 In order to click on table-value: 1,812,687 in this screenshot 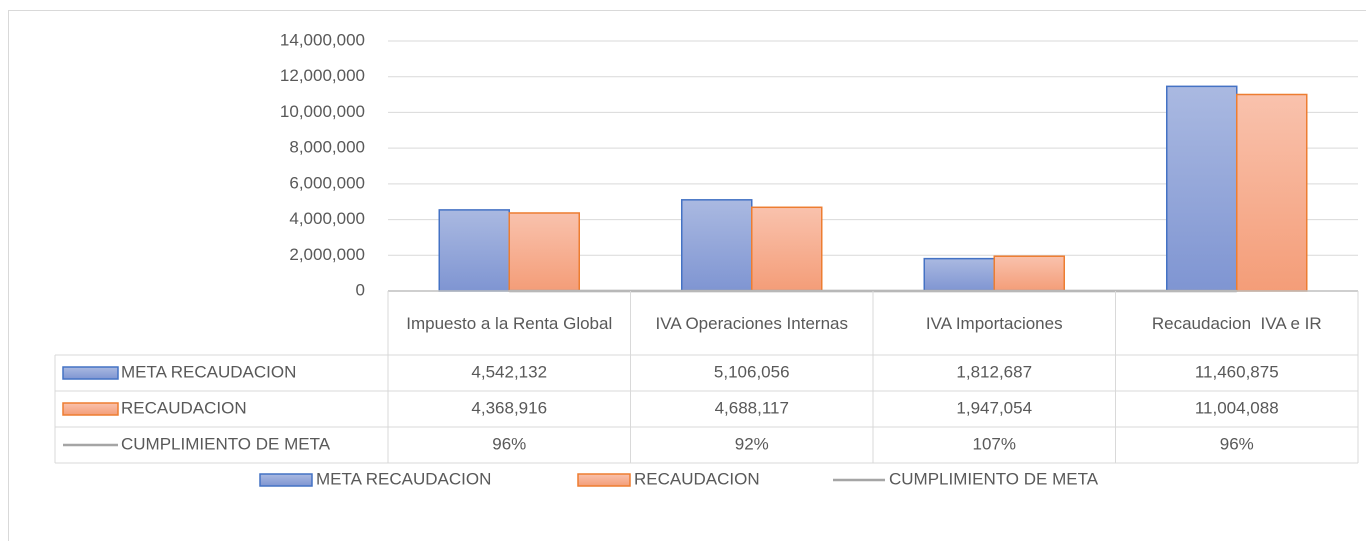, I will do `click(994, 371)`.